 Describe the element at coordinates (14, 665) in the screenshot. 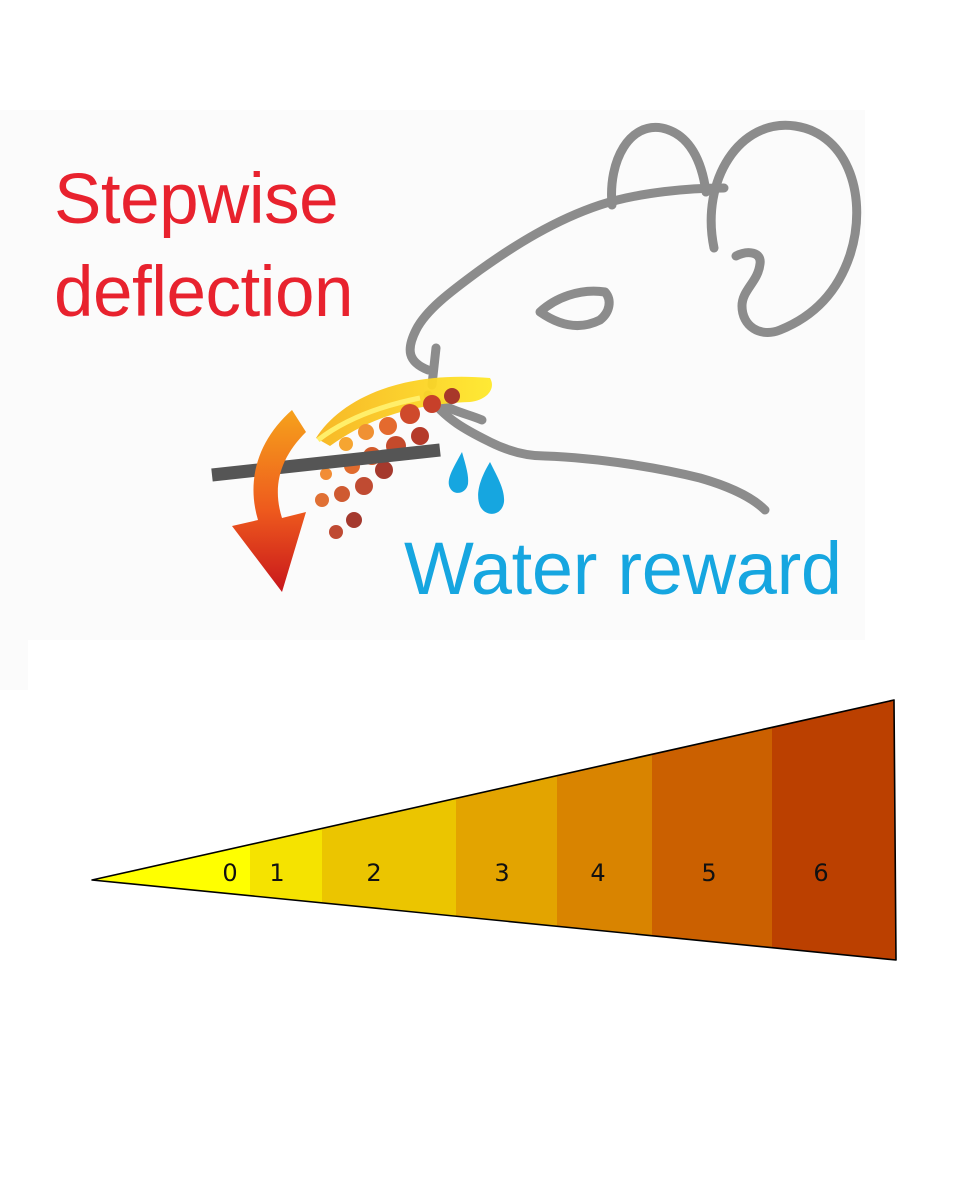

I see `illustration-background-edge` at that location.